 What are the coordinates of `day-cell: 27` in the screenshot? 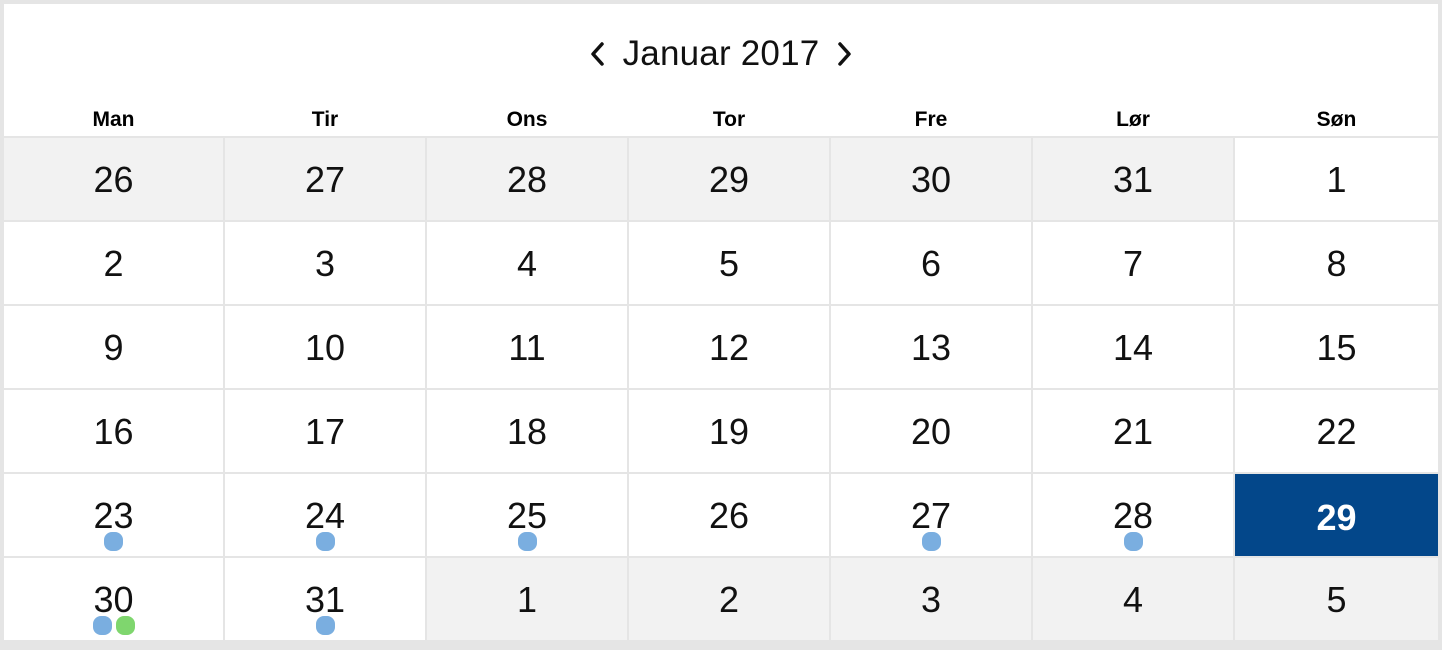 It's located at (931, 515).